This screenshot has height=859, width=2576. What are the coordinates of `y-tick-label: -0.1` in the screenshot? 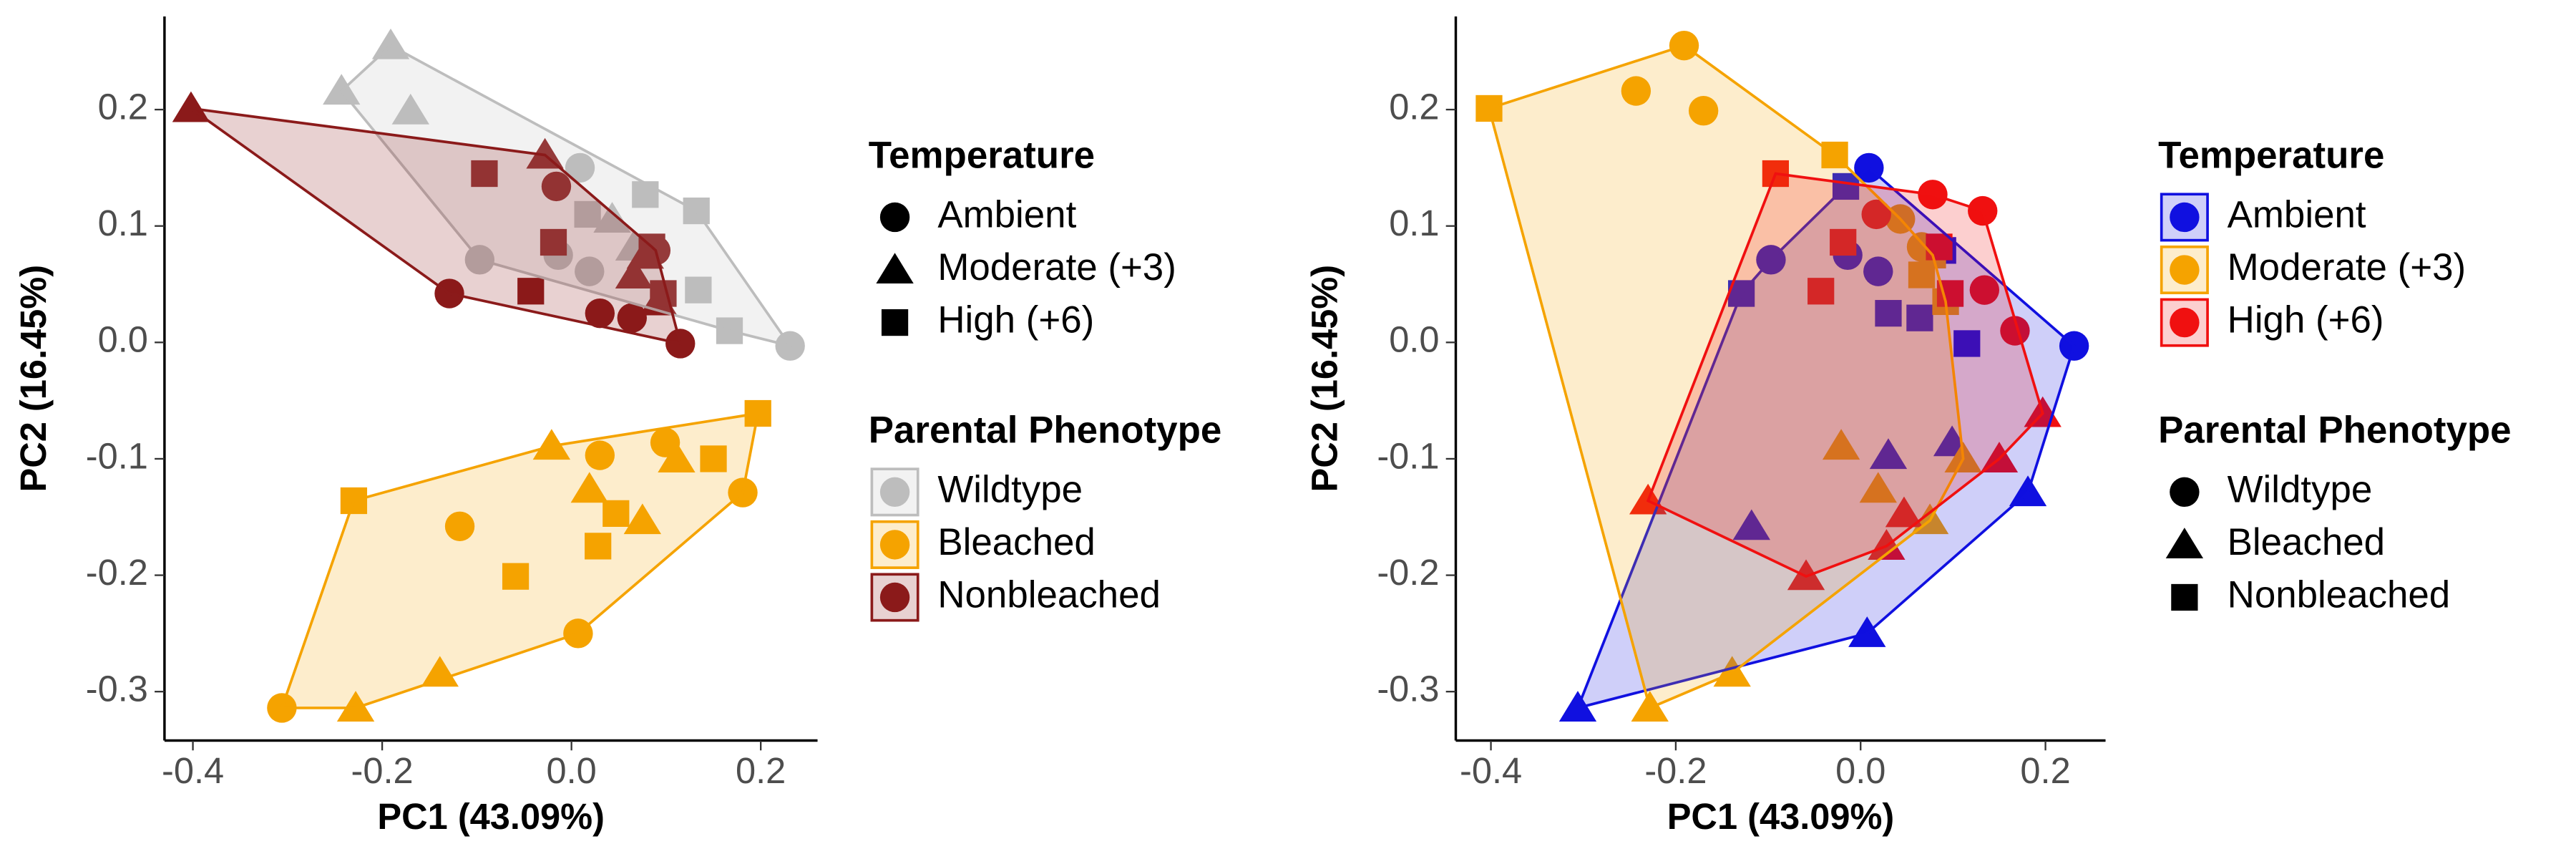 It's located at (117, 455).